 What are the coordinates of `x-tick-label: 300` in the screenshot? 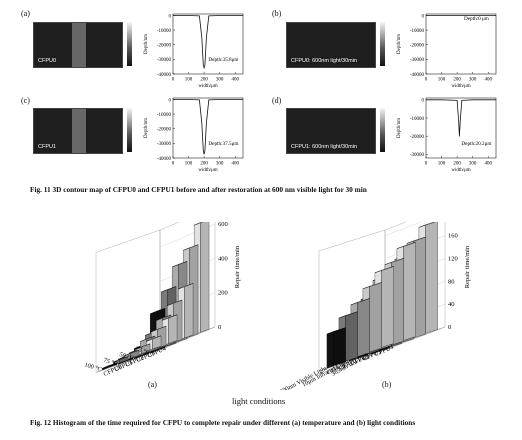 It's located at (473, 80).